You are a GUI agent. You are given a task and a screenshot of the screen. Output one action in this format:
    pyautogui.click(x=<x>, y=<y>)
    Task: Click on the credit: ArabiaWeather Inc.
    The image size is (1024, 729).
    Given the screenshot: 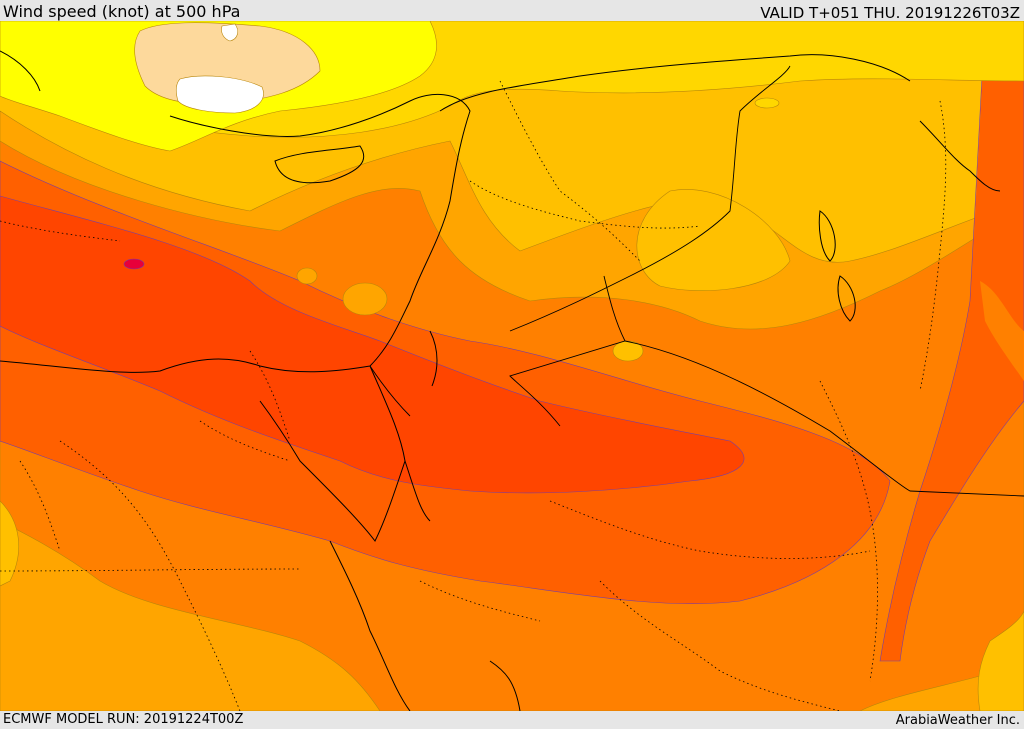 What is the action you would take?
    pyautogui.click(x=957, y=720)
    